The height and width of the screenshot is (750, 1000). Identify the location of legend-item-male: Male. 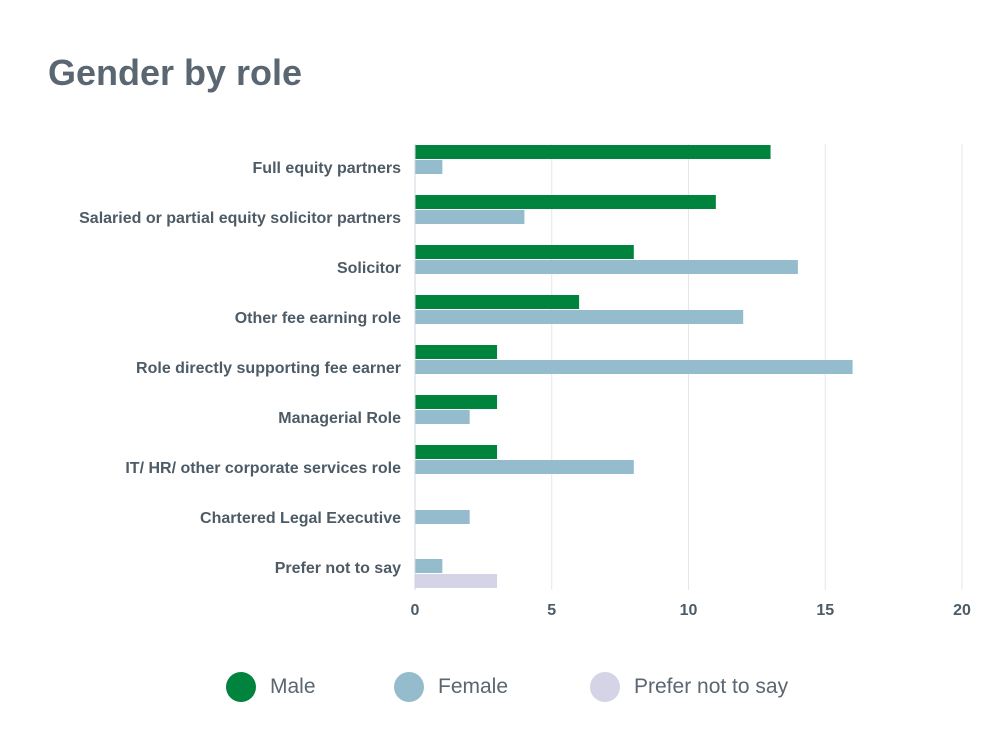
(271, 687).